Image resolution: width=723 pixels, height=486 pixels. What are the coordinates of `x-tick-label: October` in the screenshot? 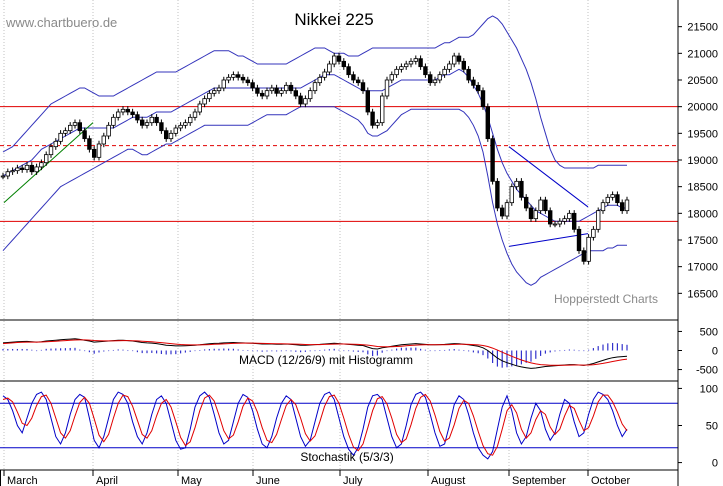 It's located at (610, 480).